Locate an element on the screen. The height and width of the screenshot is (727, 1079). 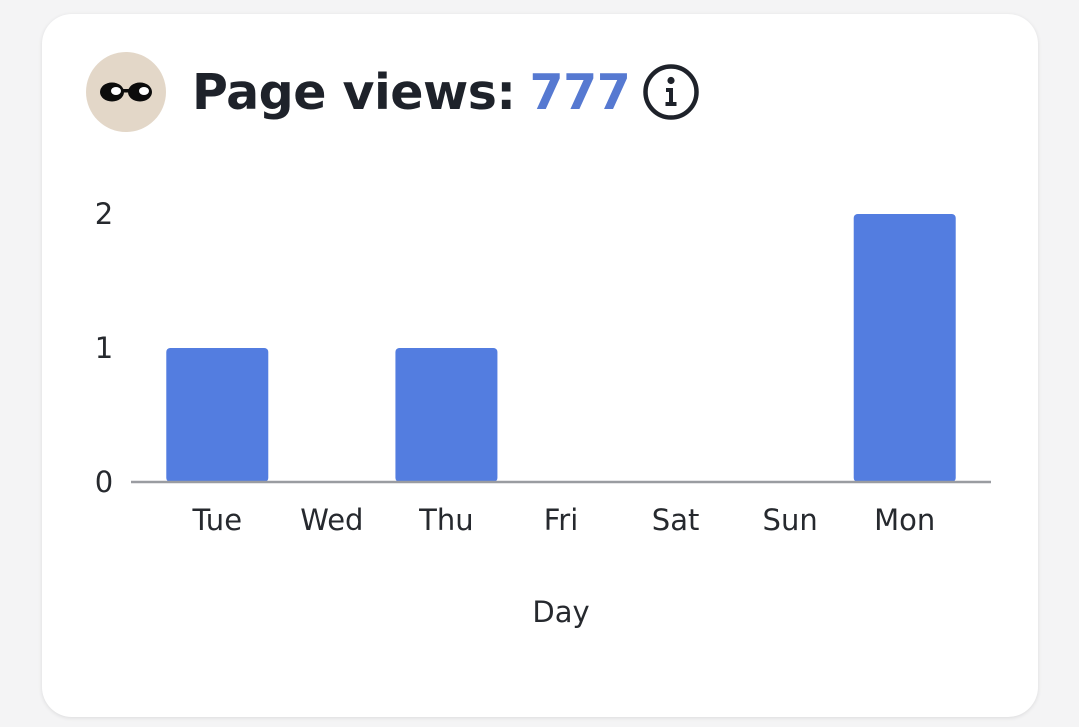
x-tick-label-mon: Mon is located at coordinates (904, 520).